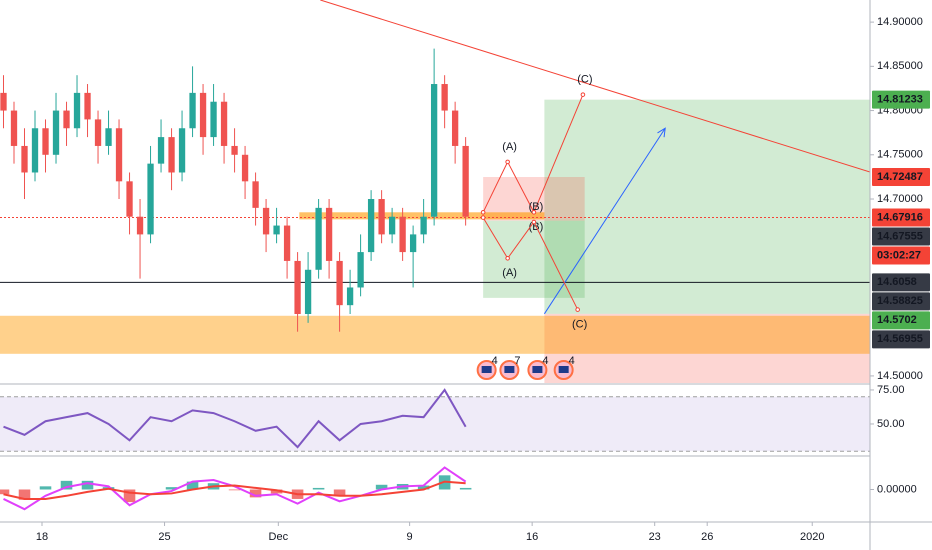 The image size is (932, 550). What do you see at coordinates (707, 348) in the screenshot?
I see `position-stop` at bounding box center [707, 348].